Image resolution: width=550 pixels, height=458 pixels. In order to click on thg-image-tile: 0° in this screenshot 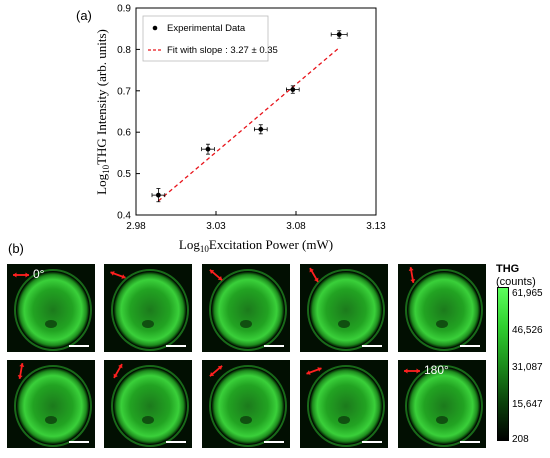, I will do `click(51, 308)`.